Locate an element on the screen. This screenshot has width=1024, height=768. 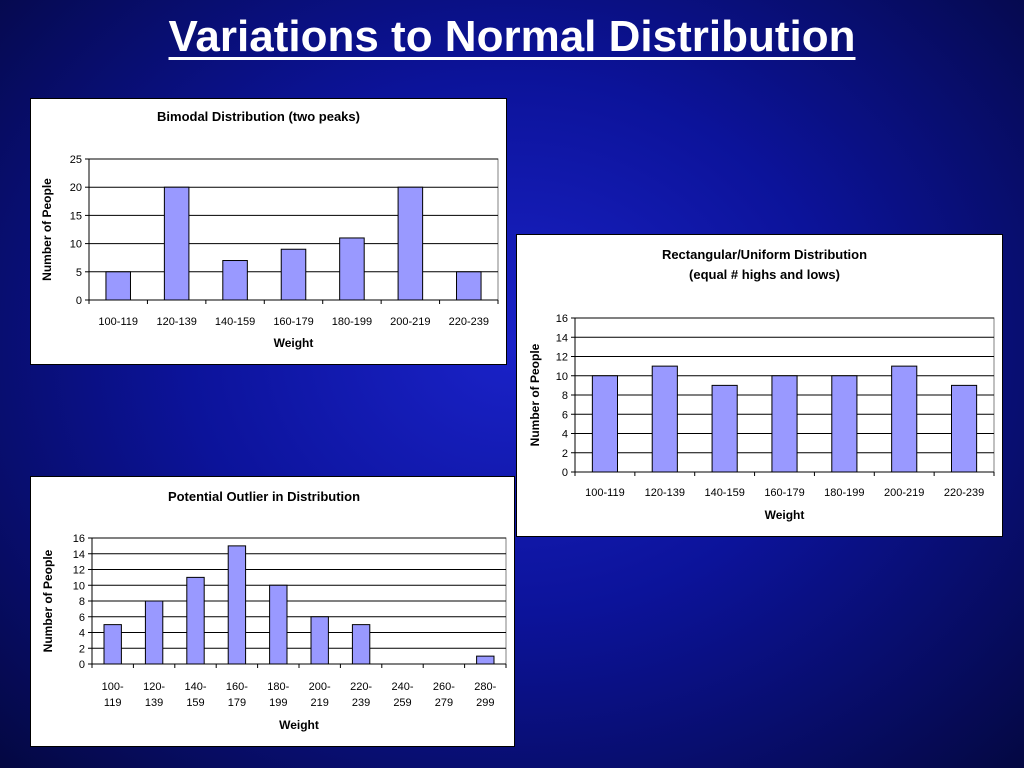
x-tick-label: 180- is located at coordinates (278, 687).